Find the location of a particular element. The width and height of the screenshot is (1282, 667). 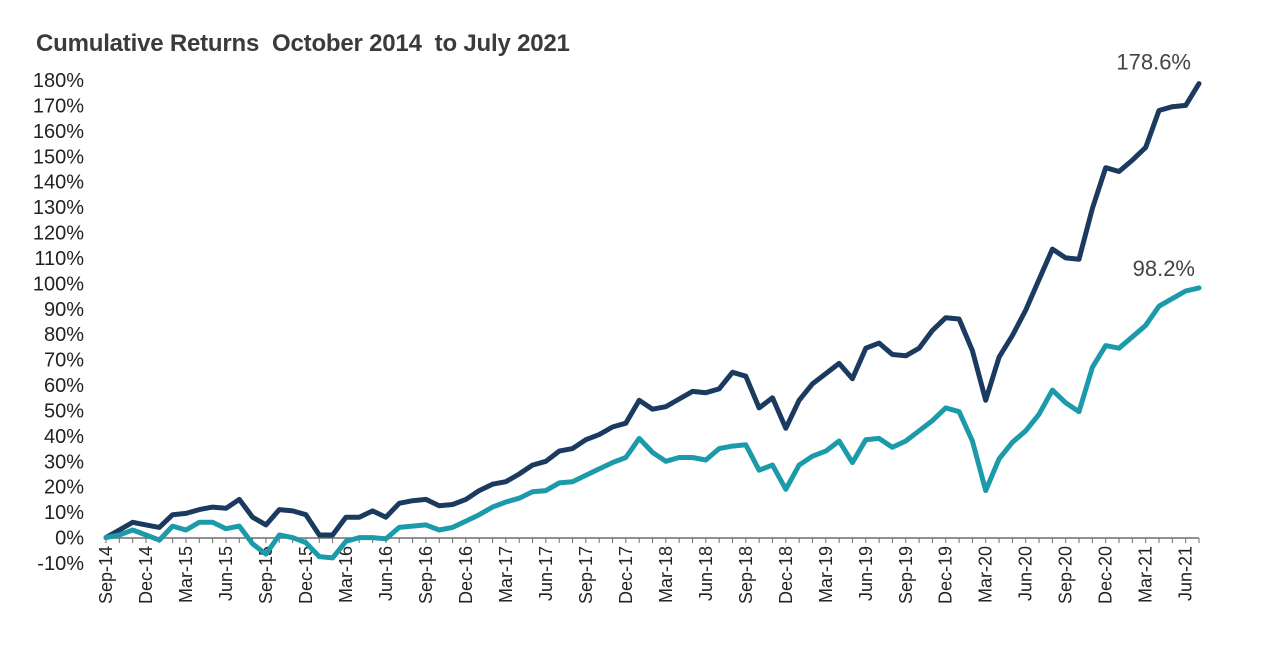

y-tick-label: 10% is located at coordinates (64, 513).